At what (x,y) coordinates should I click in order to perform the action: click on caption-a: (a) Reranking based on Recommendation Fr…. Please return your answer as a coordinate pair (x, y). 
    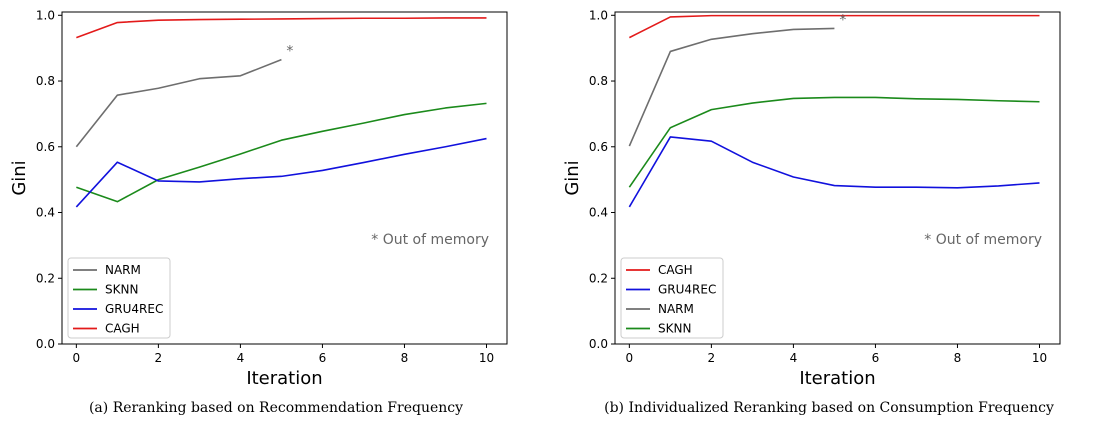
    Looking at the image, I should click on (276, 408).